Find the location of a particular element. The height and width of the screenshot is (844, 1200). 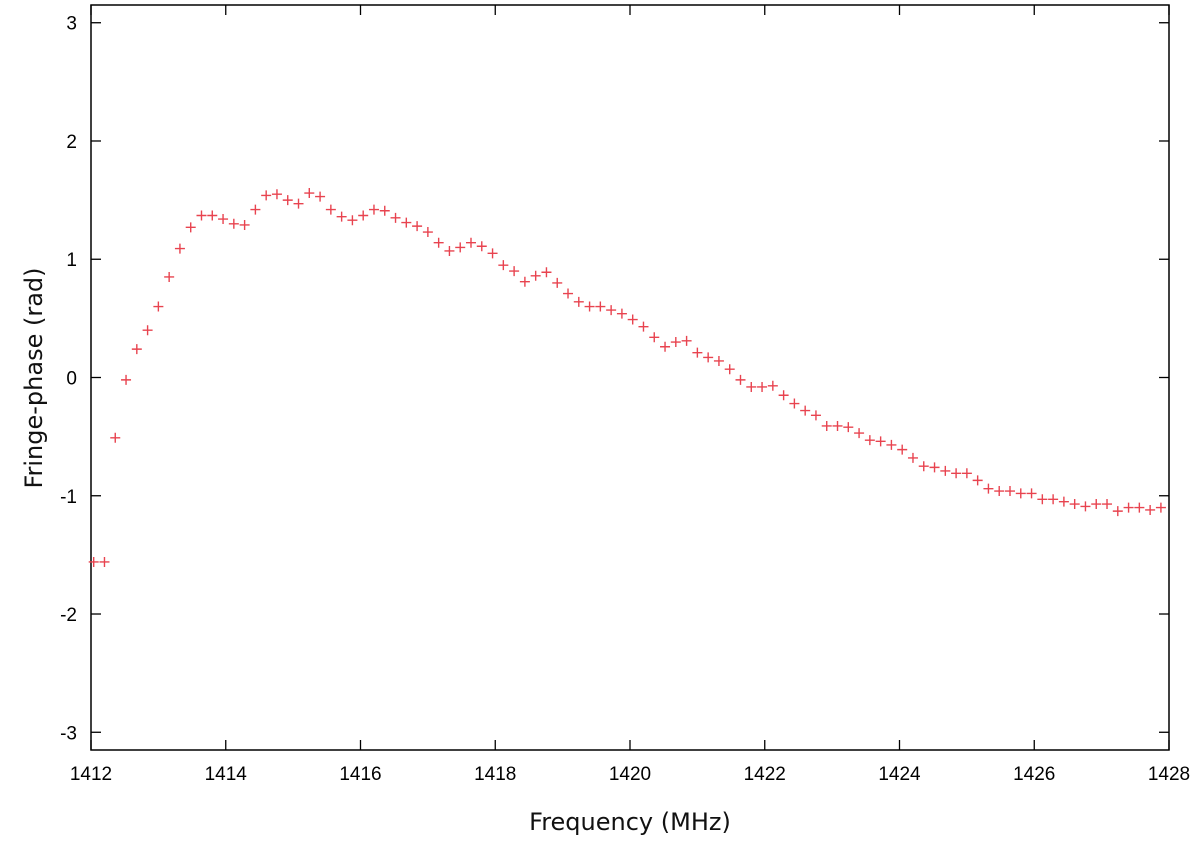

y-tick-label: 3 is located at coordinates (71, 24).